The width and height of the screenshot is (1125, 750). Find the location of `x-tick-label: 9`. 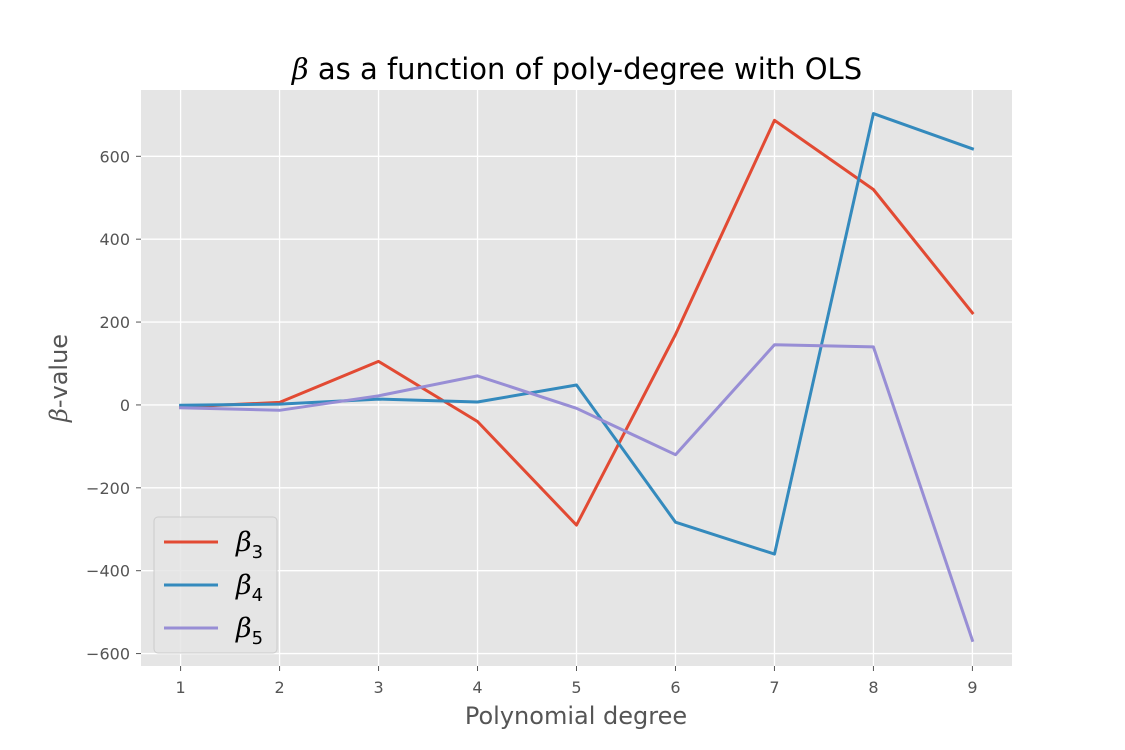

x-tick-label: 9 is located at coordinates (972, 687).